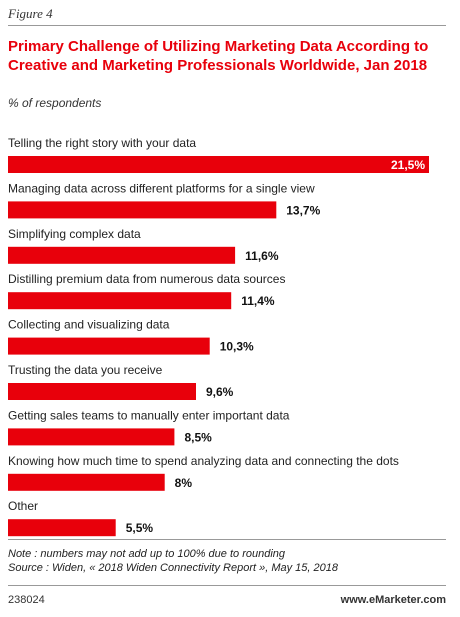  What do you see at coordinates (85, 370) in the screenshot?
I see `category-label: Trusting the data you receive` at bounding box center [85, 370].